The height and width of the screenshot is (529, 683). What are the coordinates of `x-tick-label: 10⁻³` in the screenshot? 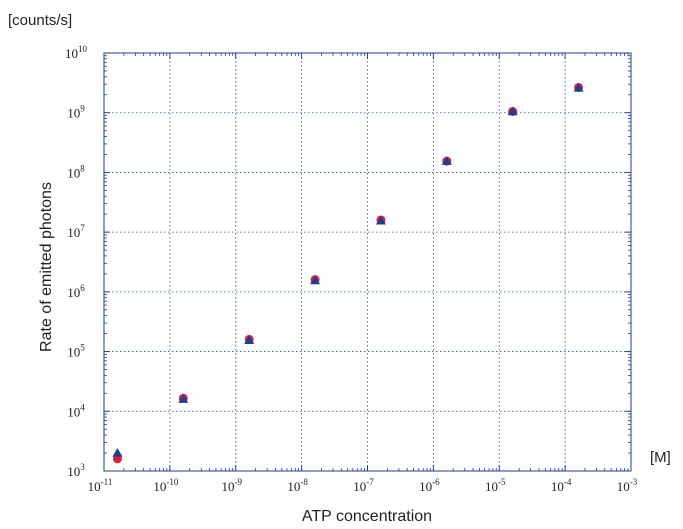 It's located at (627, 485).